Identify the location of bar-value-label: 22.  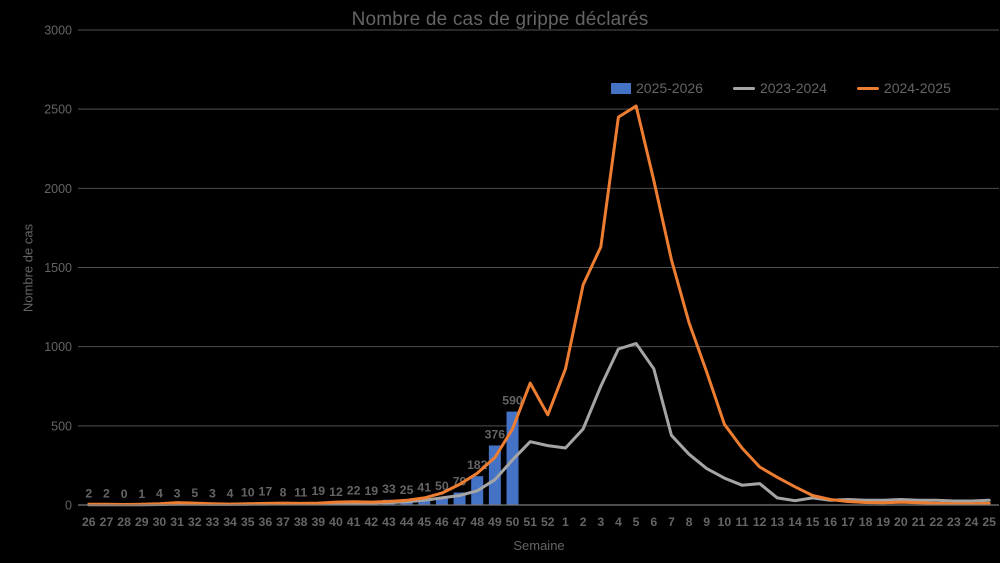
(354, 491).